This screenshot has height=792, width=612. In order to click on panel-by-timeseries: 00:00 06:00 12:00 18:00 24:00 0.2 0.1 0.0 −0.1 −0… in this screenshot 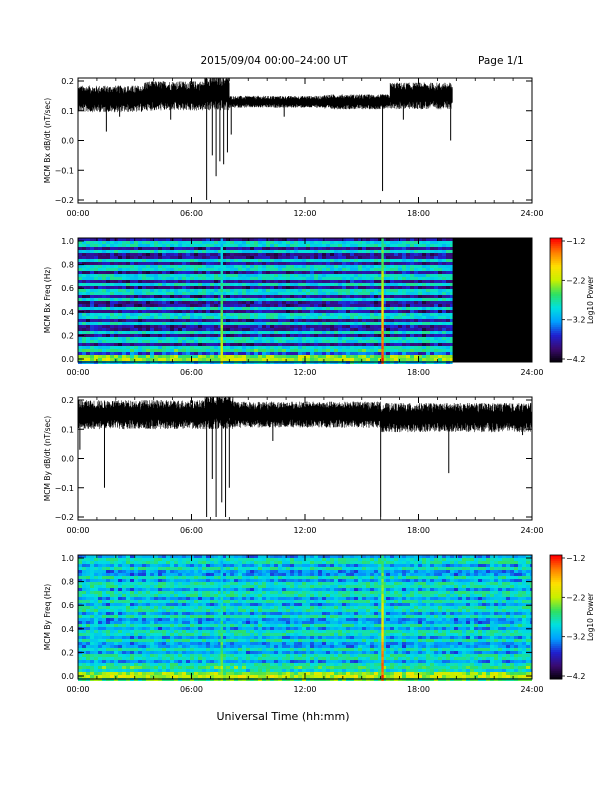, I will do `click(293, 465)`.